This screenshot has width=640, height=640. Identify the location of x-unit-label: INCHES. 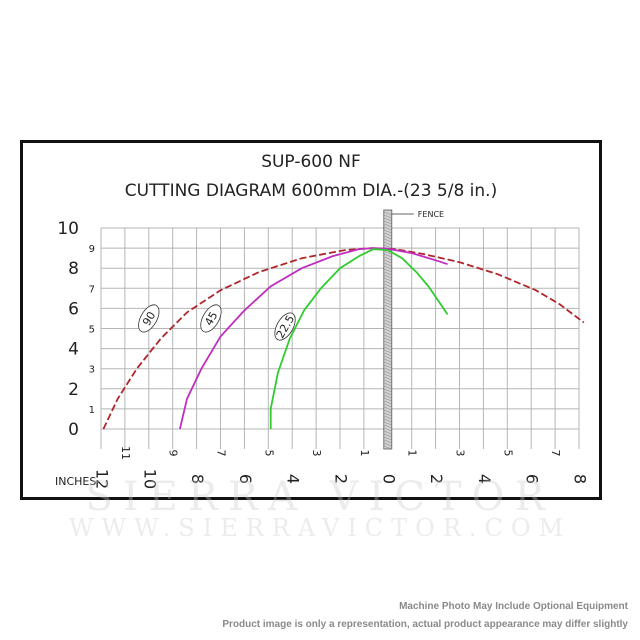
(75, 481).